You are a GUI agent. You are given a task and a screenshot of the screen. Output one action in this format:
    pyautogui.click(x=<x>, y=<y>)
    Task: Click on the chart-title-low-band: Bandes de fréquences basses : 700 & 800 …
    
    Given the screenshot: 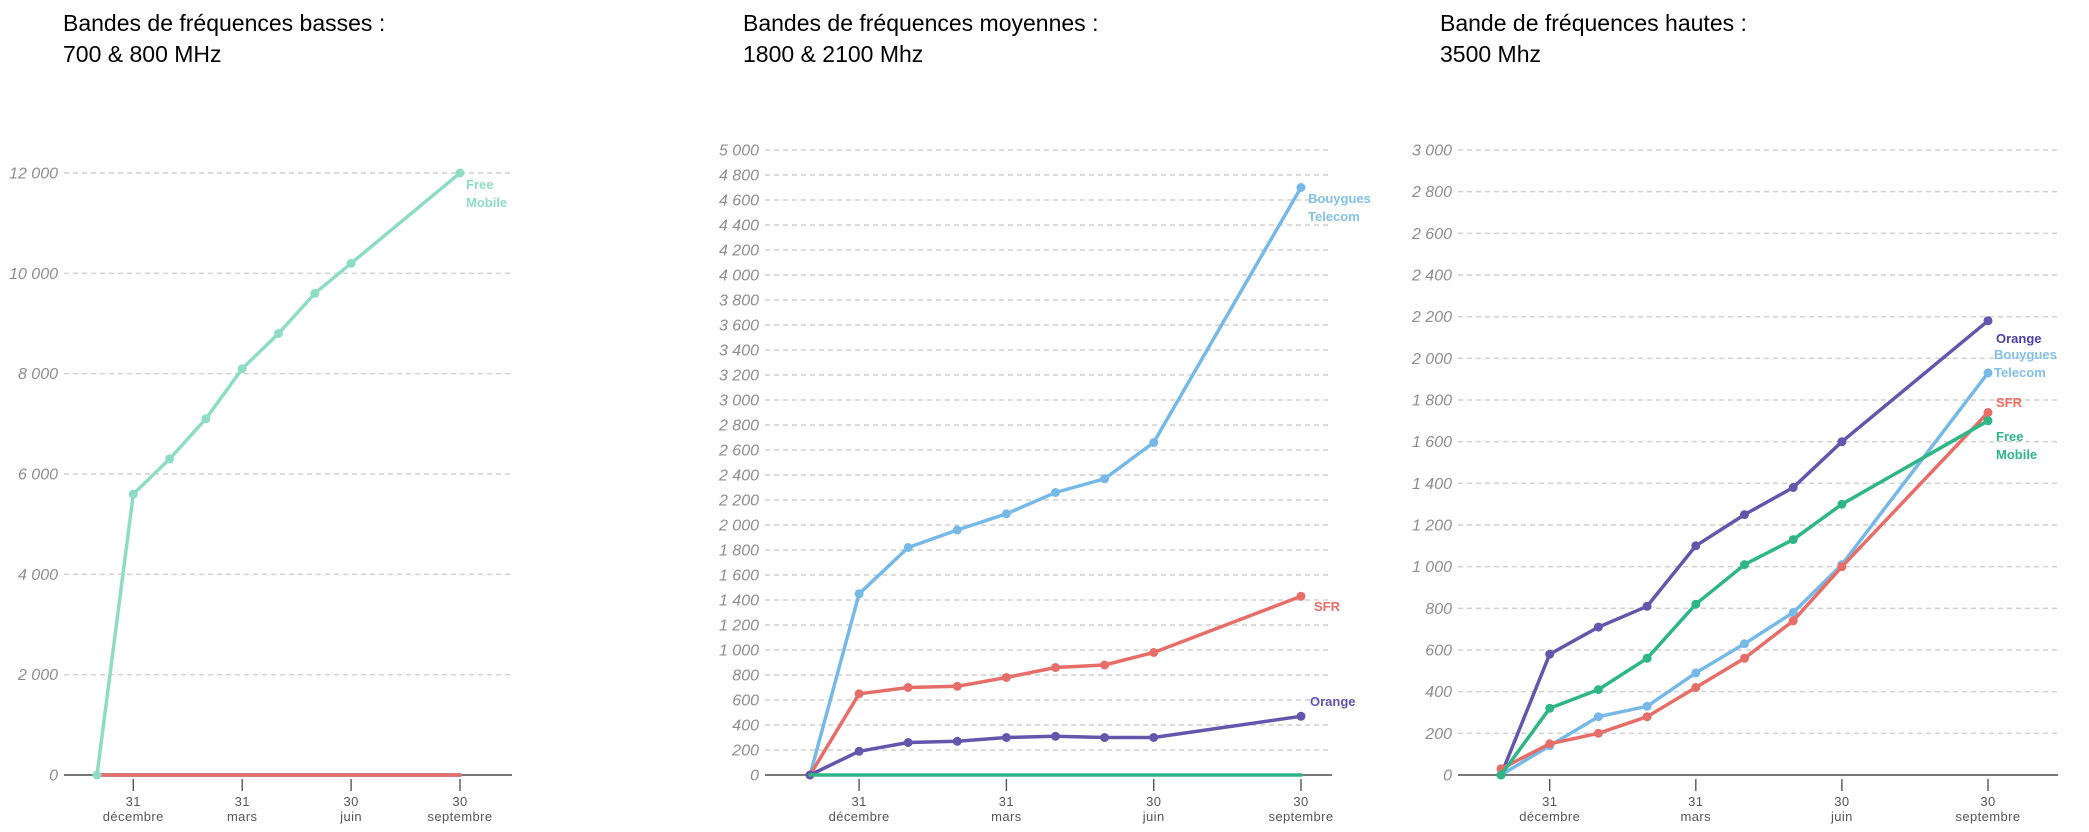 What is the action you would take?
    pyautogui.click(x=224, y=39)
    